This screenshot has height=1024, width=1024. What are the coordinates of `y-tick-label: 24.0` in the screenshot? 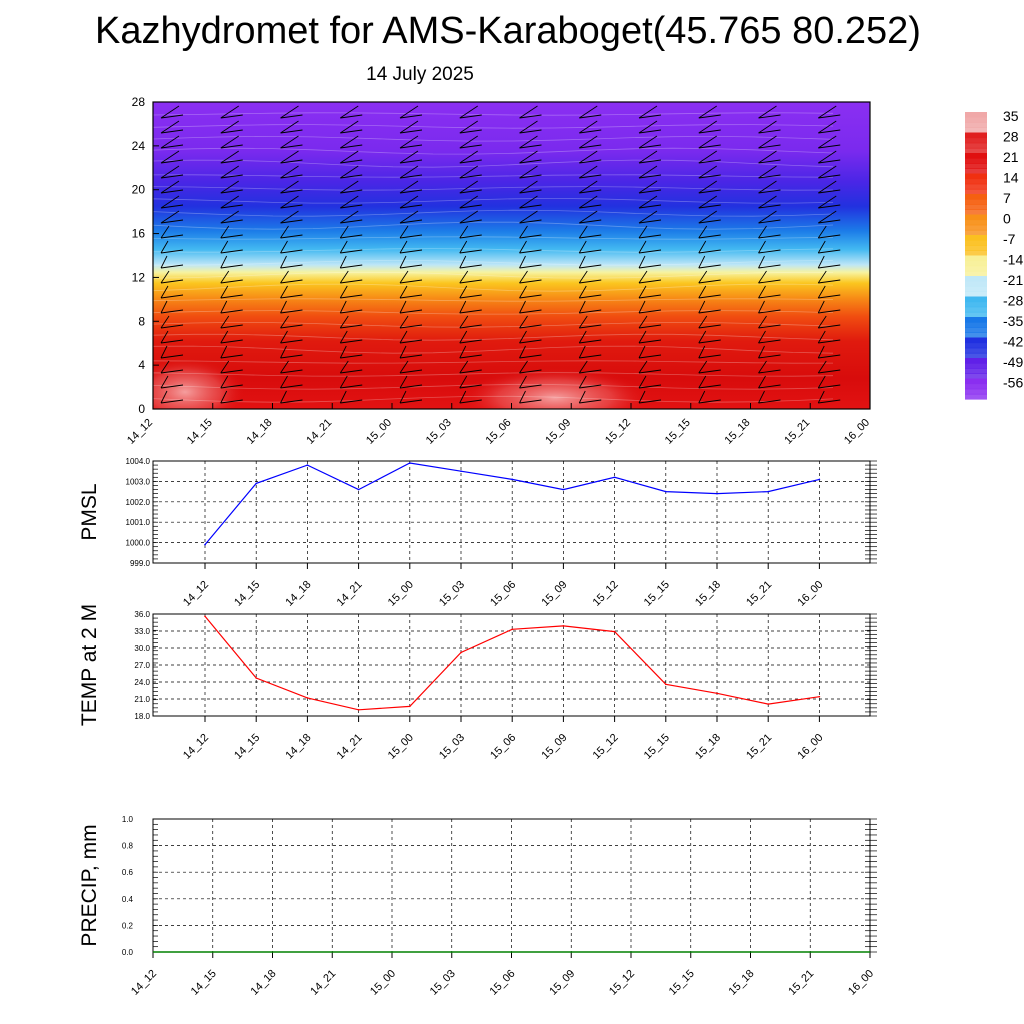 It's located at (142, 682).